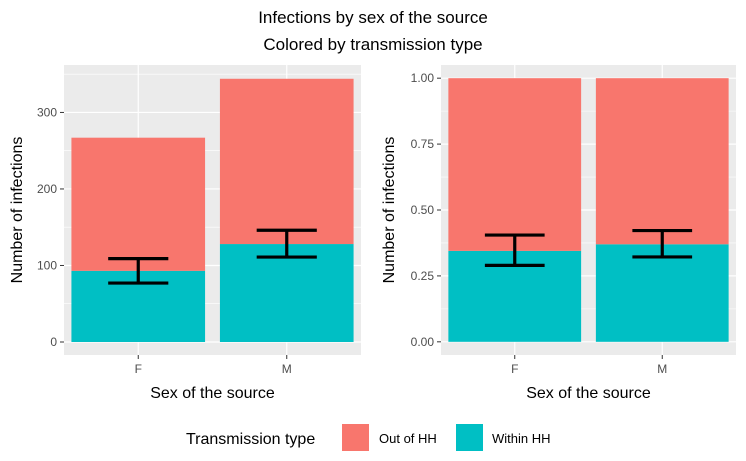 The height and width of the screenshot is (461, 746). Describe the element at coordinates (469, 437) in the screenshot. I see `legend-swatch-within-hh` at that location.